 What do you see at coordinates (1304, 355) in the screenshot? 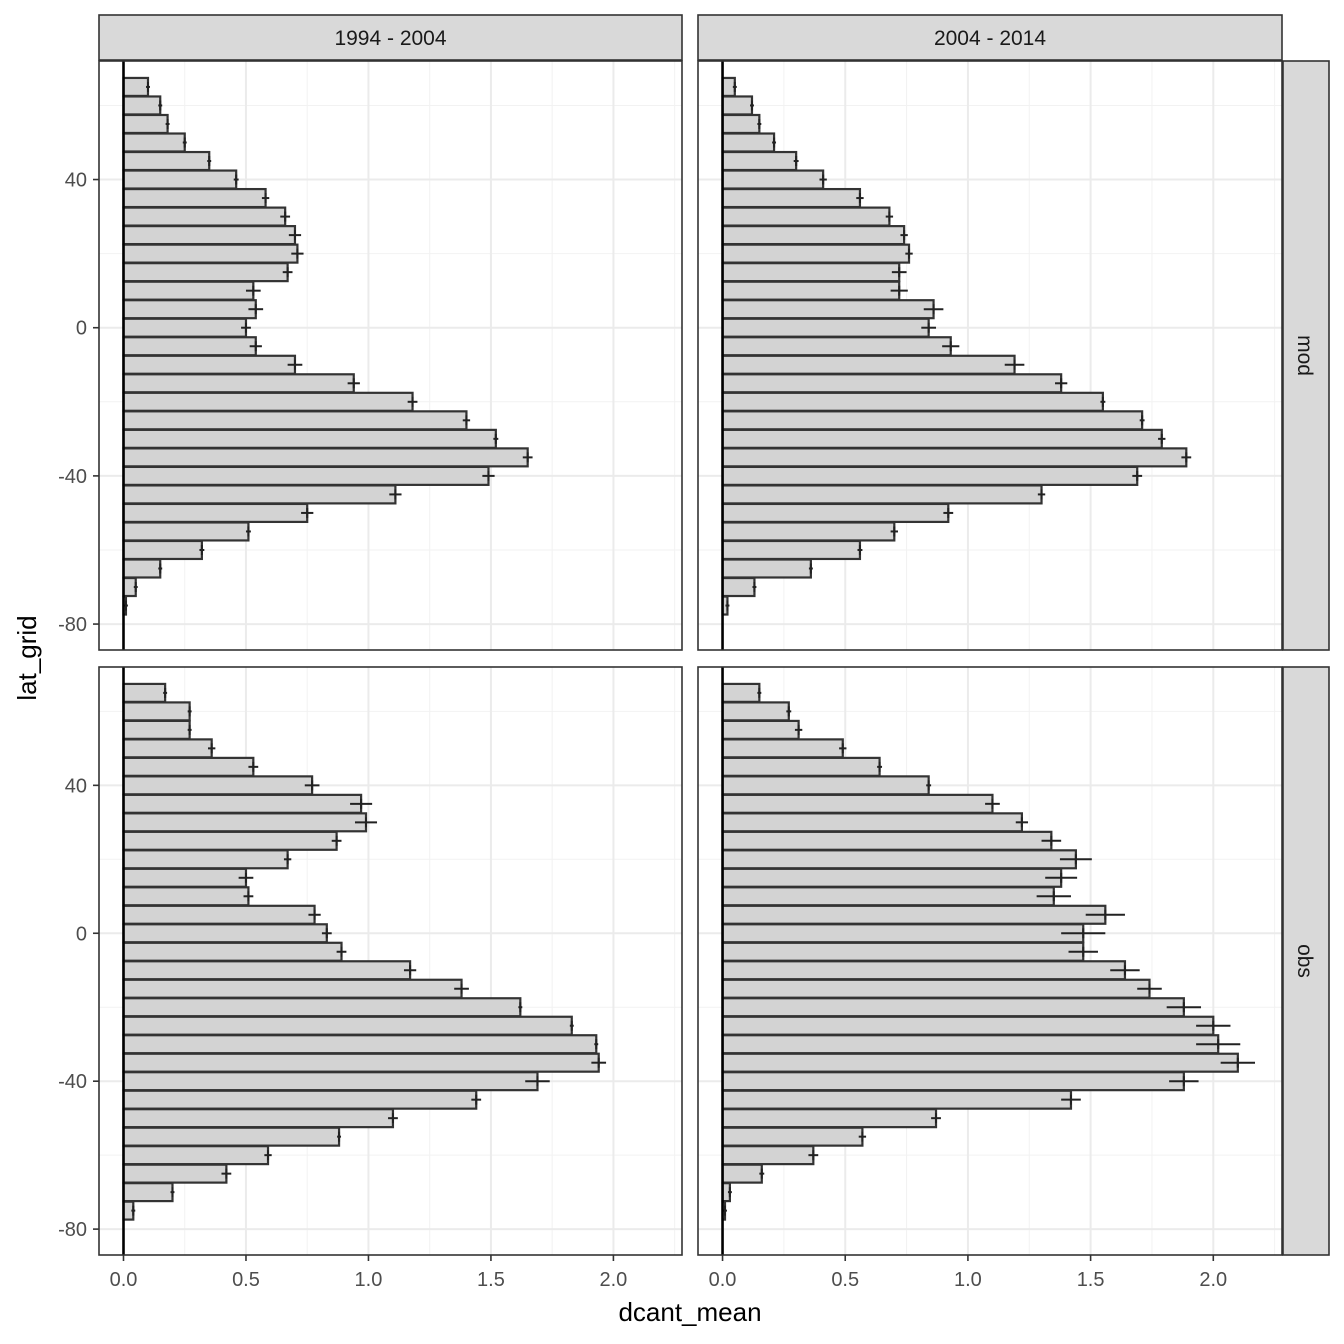
I see `strip-row-1-label: mod` at bounding box center [1304, 355].